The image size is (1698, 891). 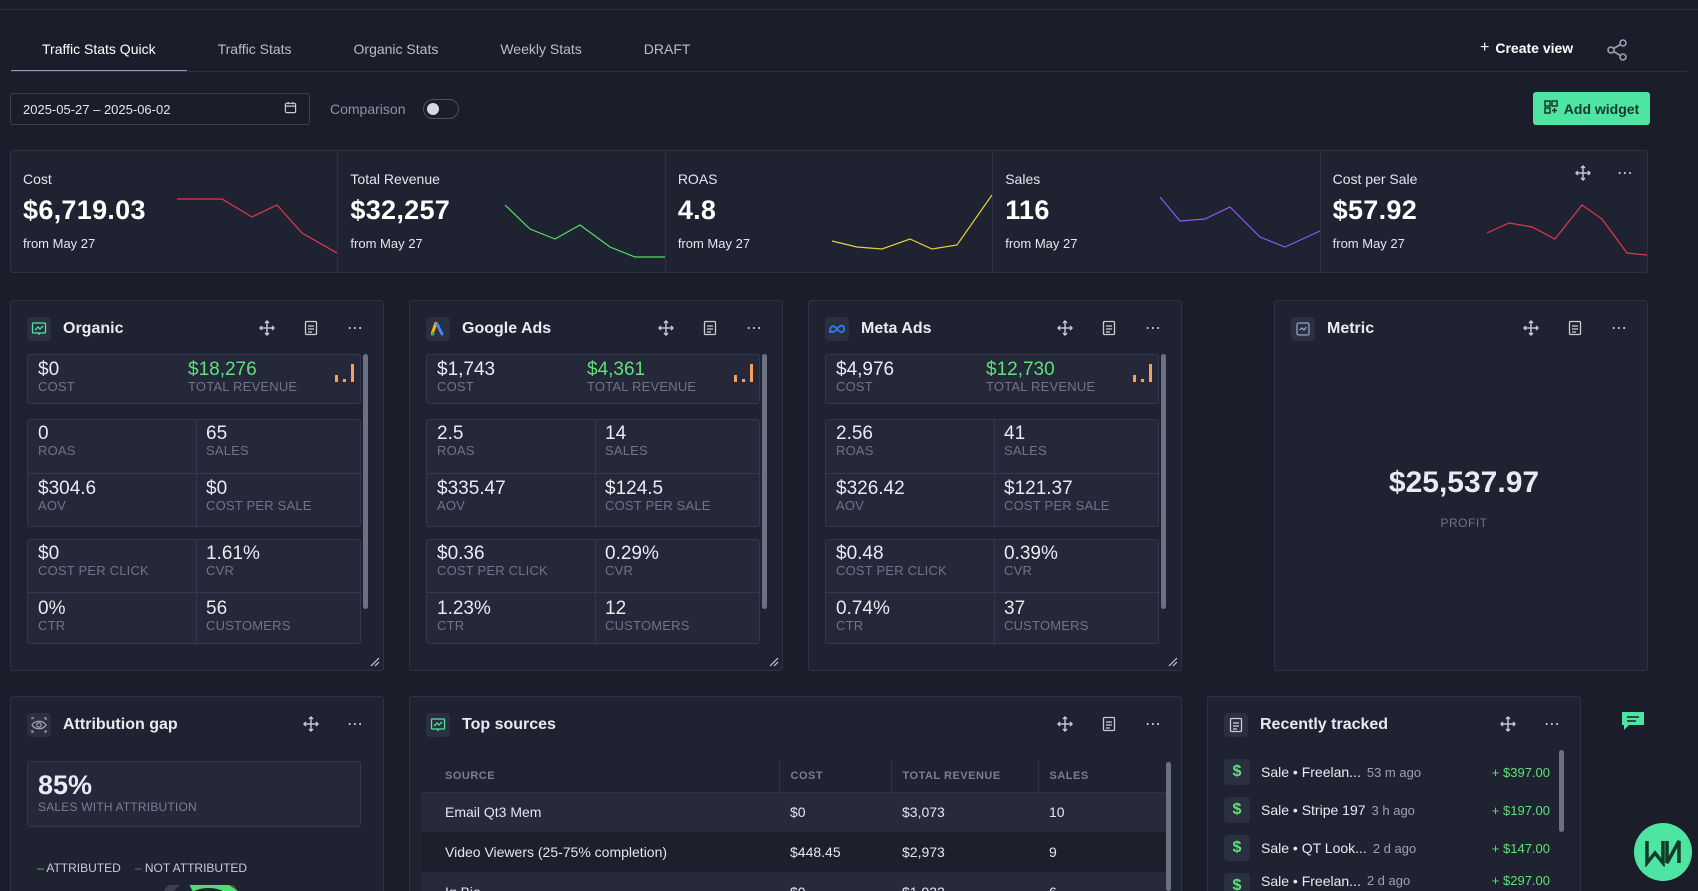 What do you see at coordinates (1604, 173) in the screenshot?
I see `kpi-tools: ⋯` at bounding box center [1604, 173].